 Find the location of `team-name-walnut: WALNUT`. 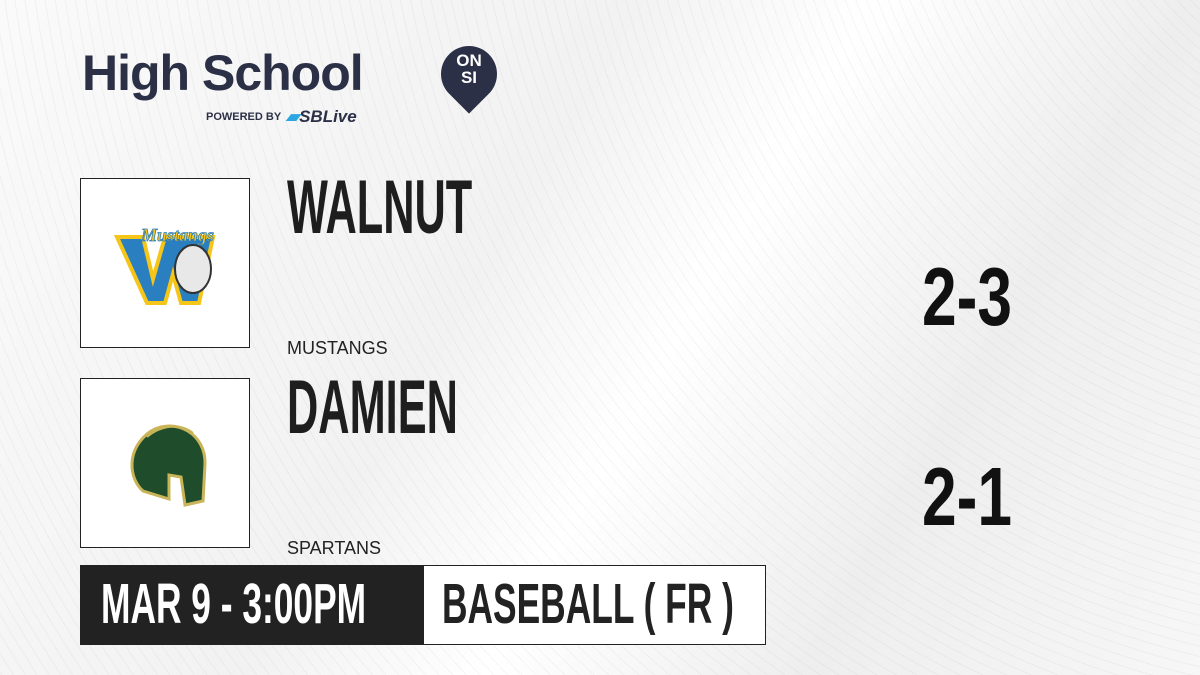

team-name-walnut: WALNUT is located at coordinates (380, 207).